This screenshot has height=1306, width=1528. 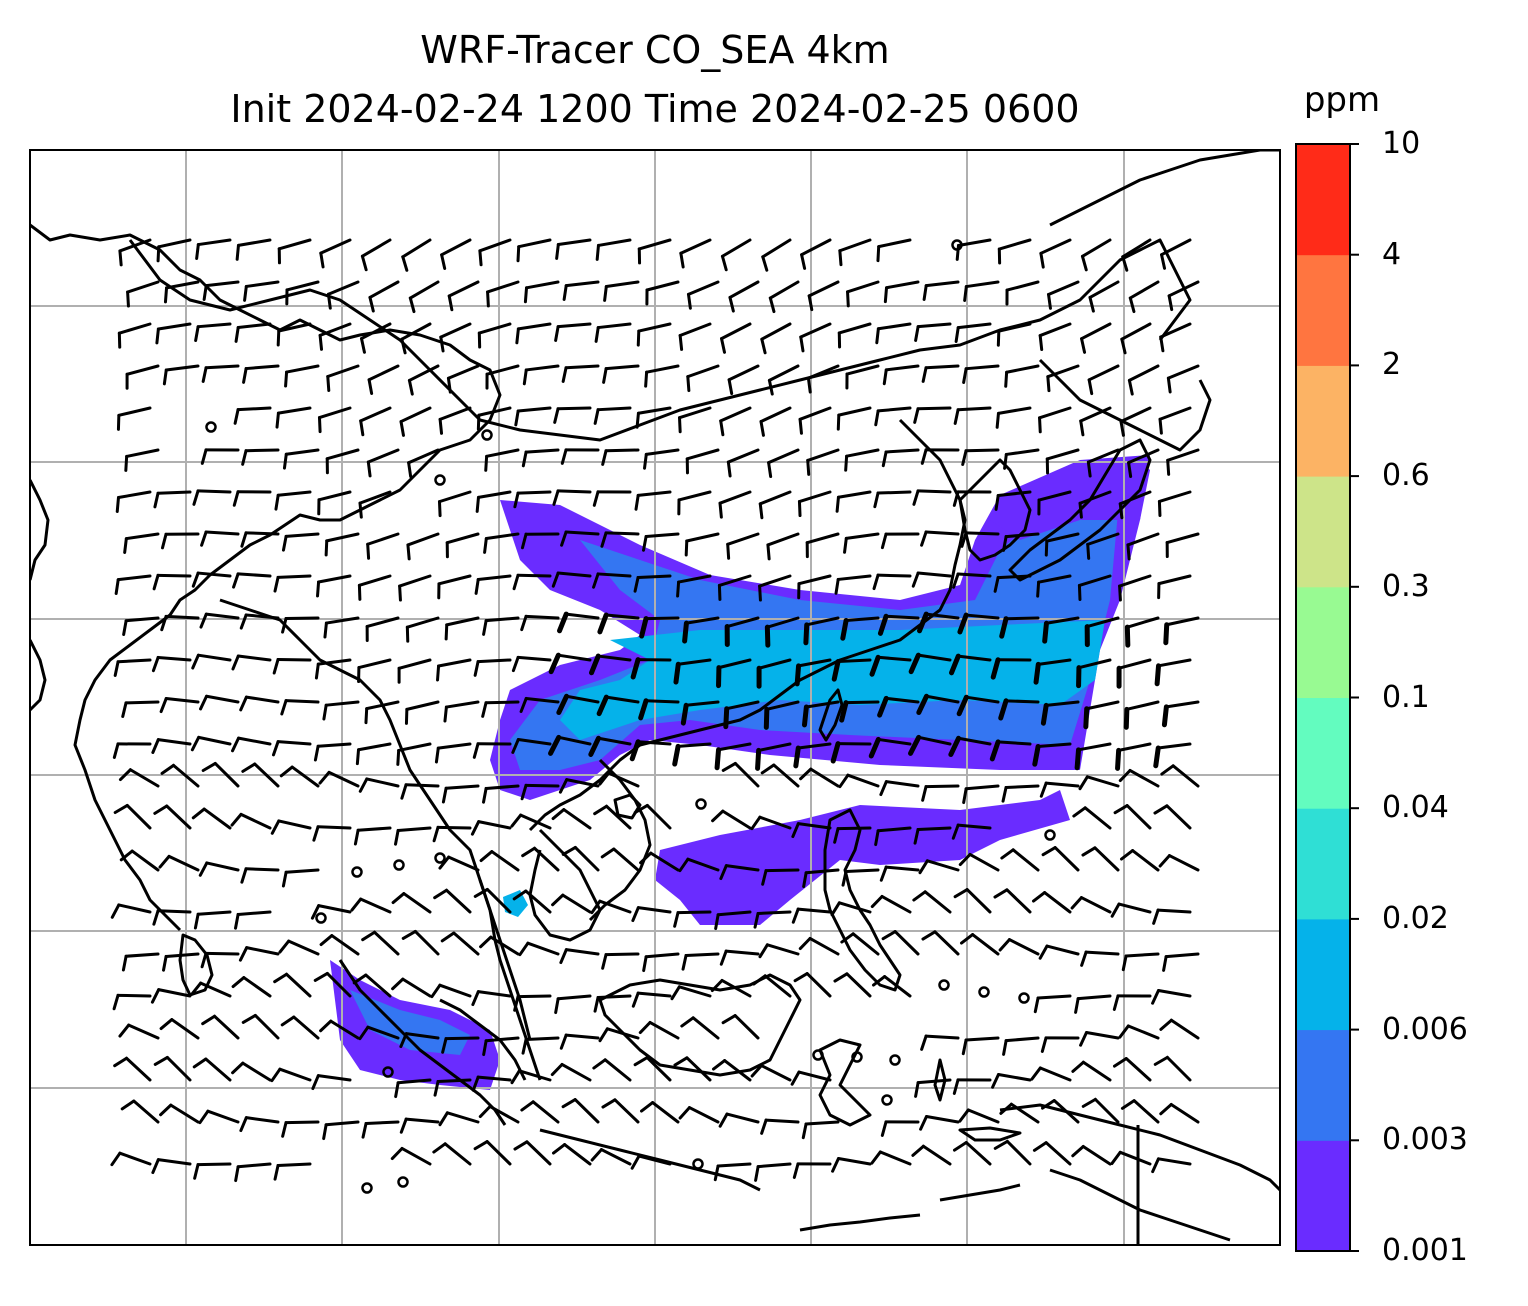 What do you see at coordinates (196, 965) in the screenshot?
I see `coastline-sri-lanka` at bounding box center [196, 965].